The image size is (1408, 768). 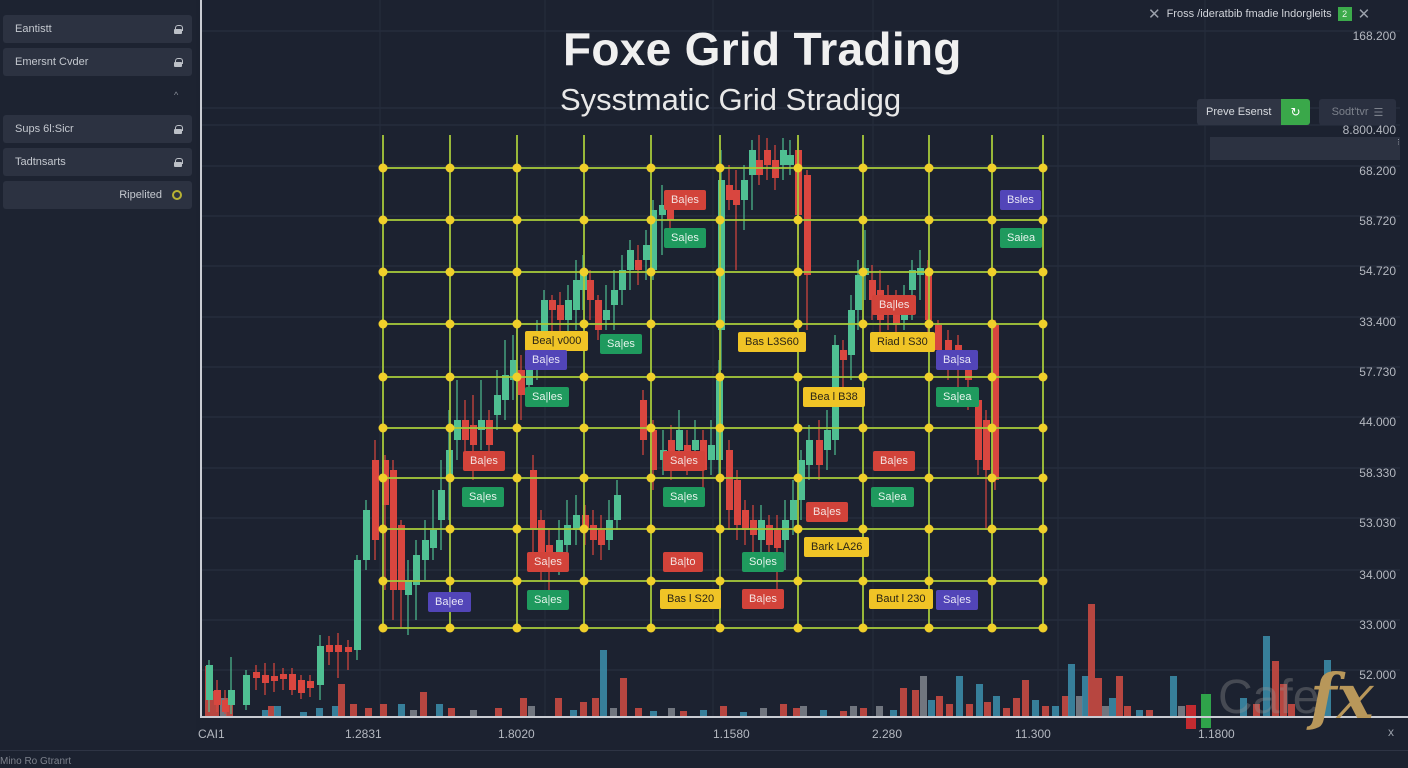 I want to click on y-axis-tick-label: 34.000, so click(x=1377, y=575).